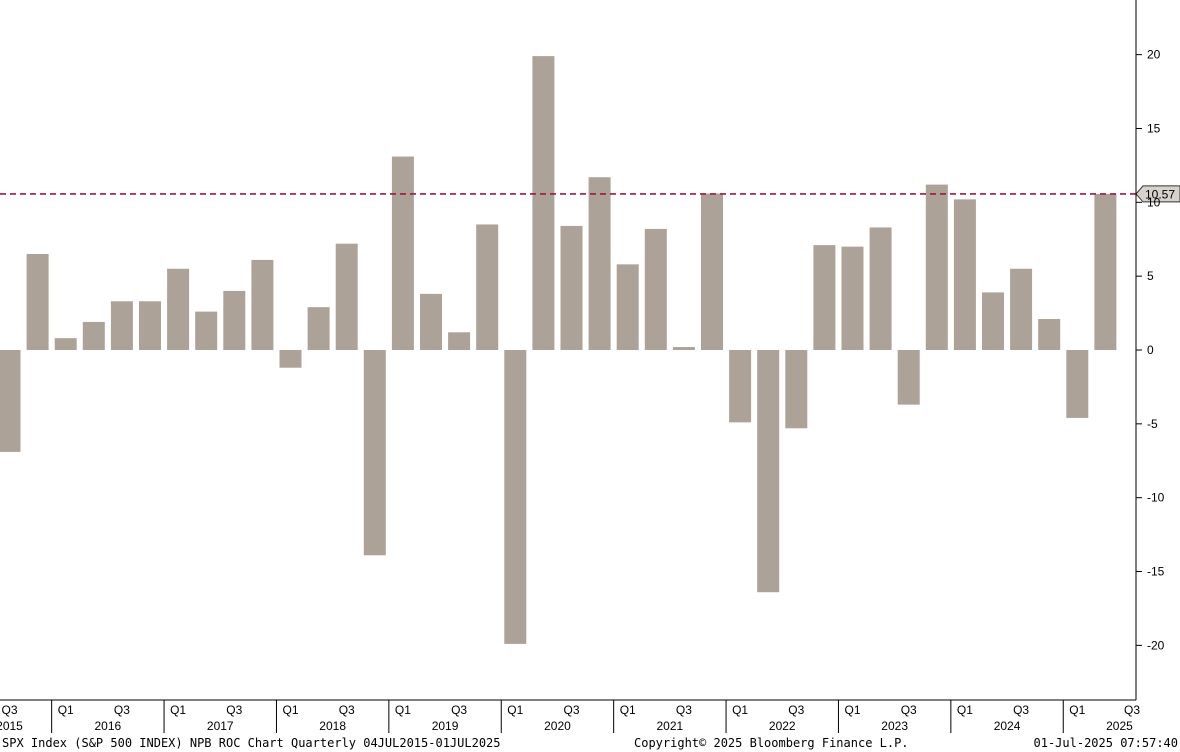 The height and width of the screenshot is (752, 1180). Describe the element at coordinates (374, 453) in the screenshot. I see `bar-q4-2018` at that location.